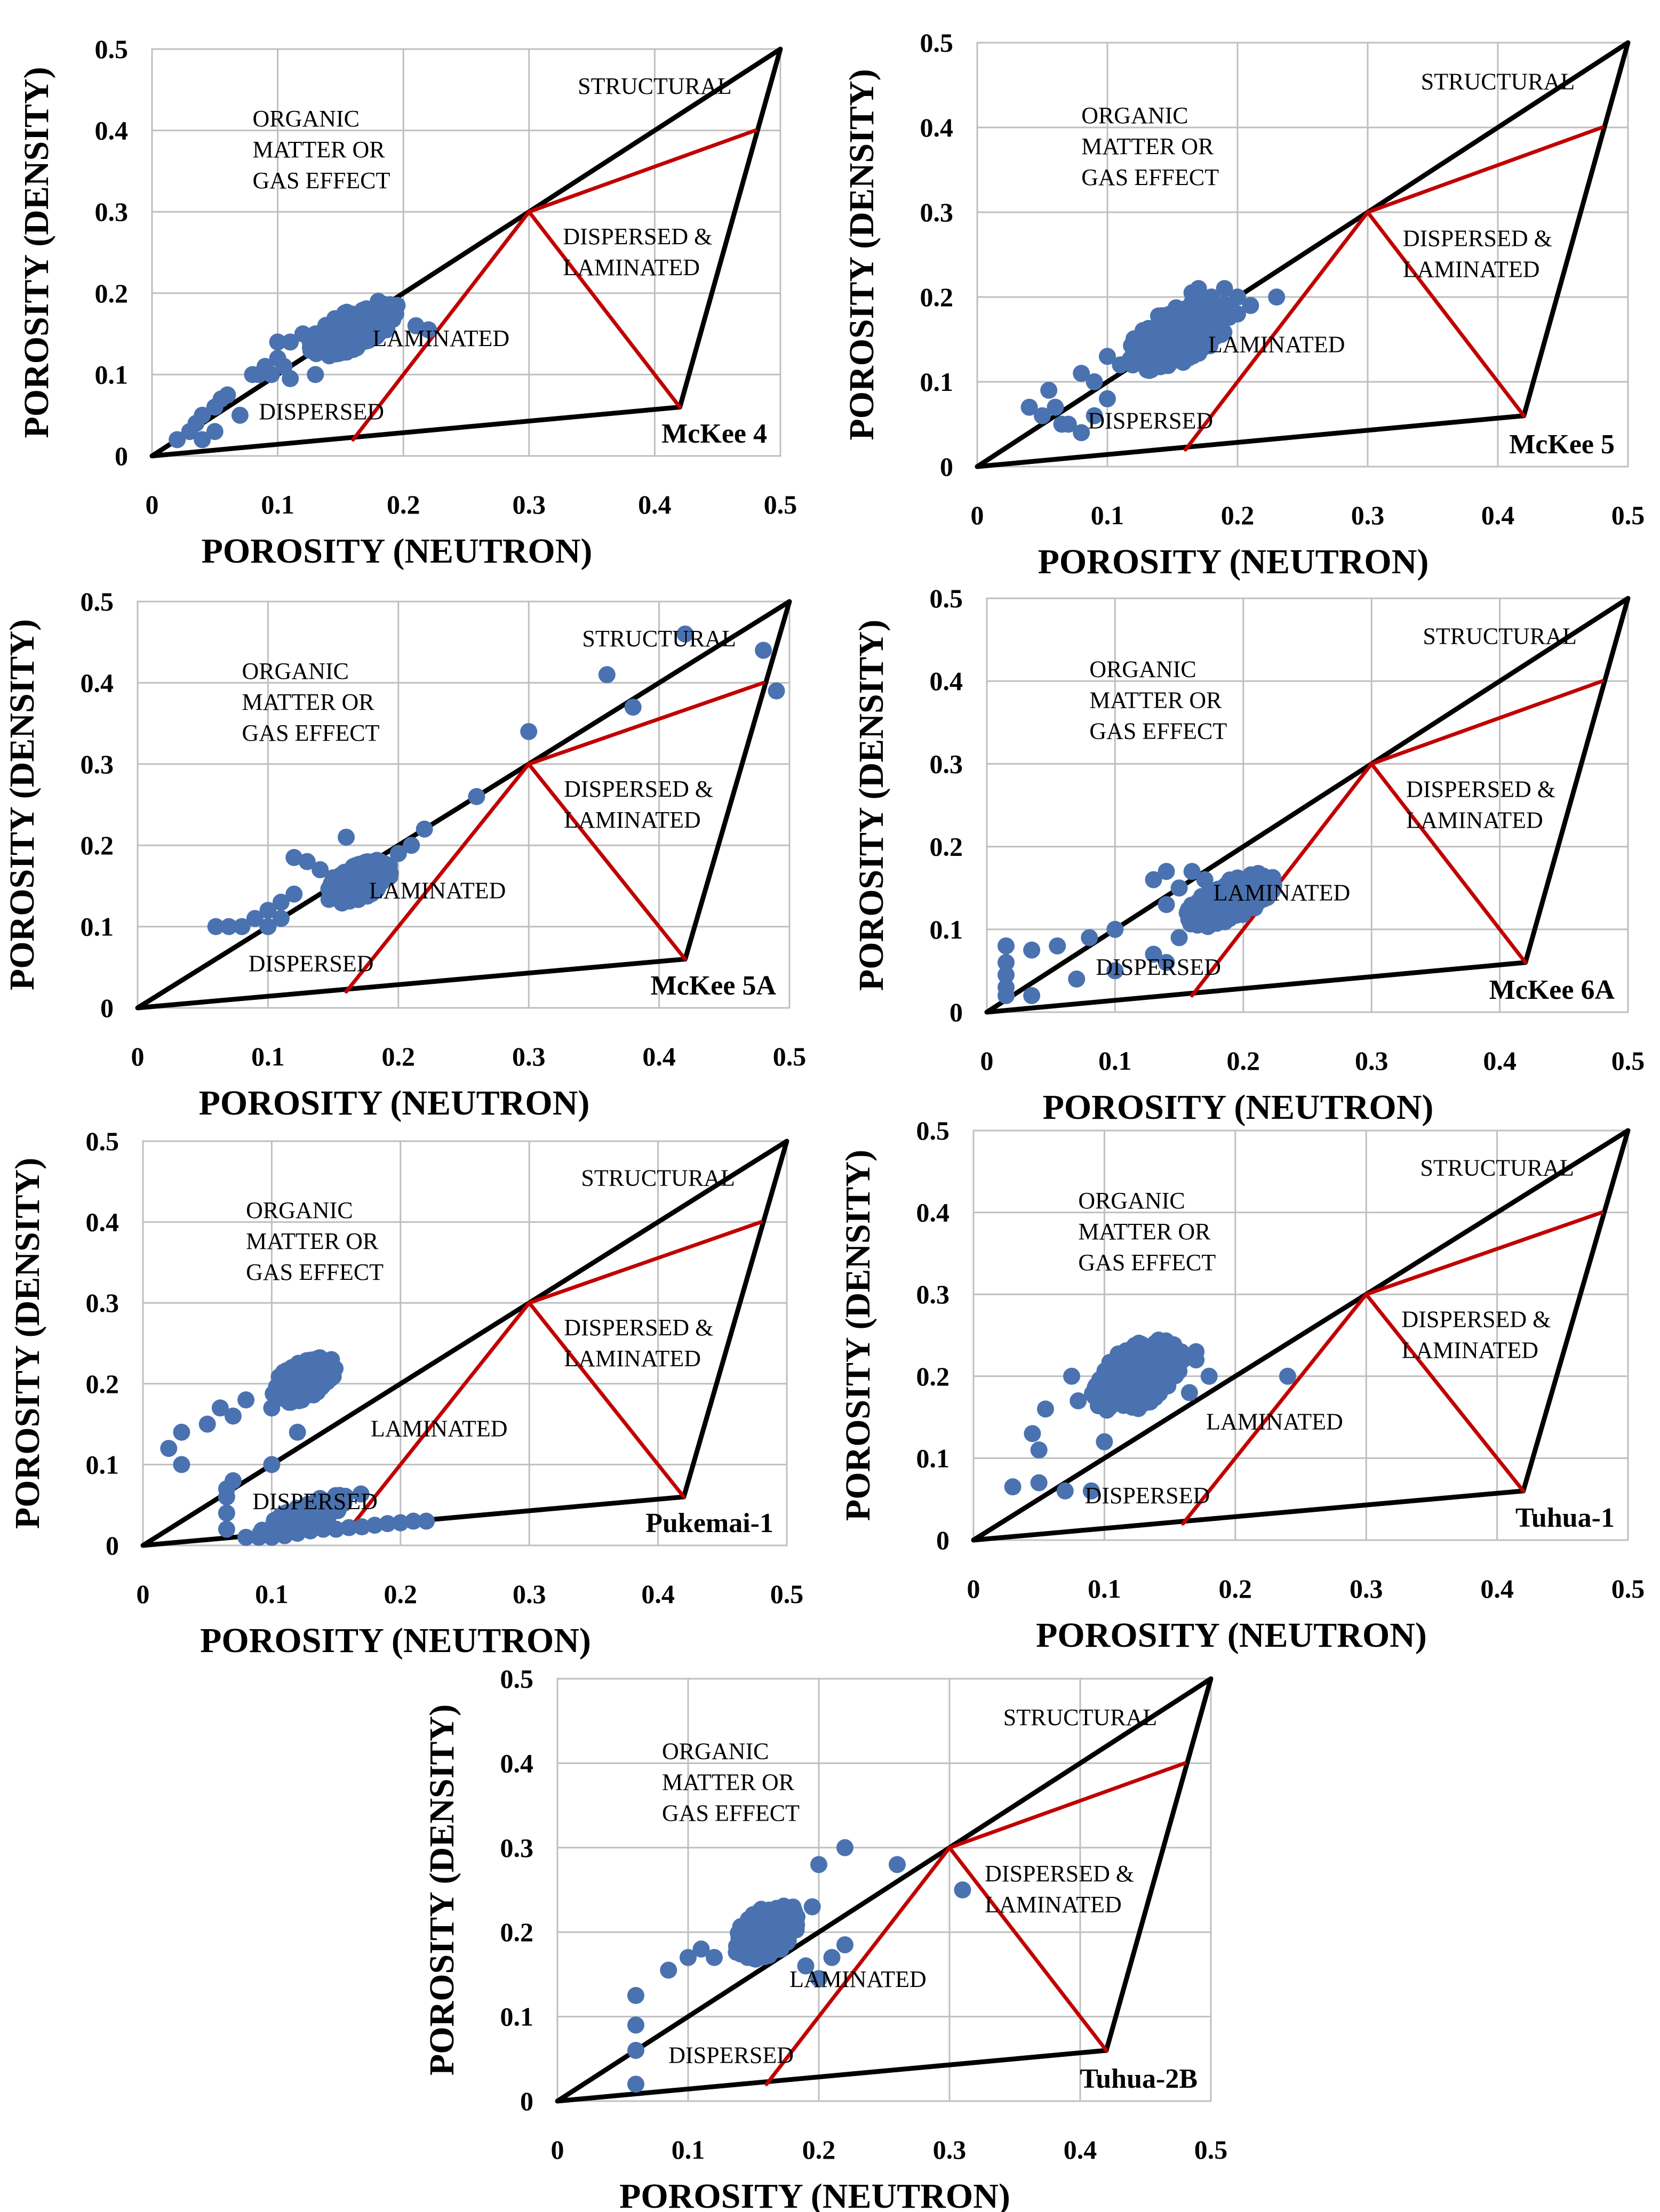 This screenshot has height=2212, width=1660. I want to click on region-label-dispersed: DISPERSED, so click(315, 1501).